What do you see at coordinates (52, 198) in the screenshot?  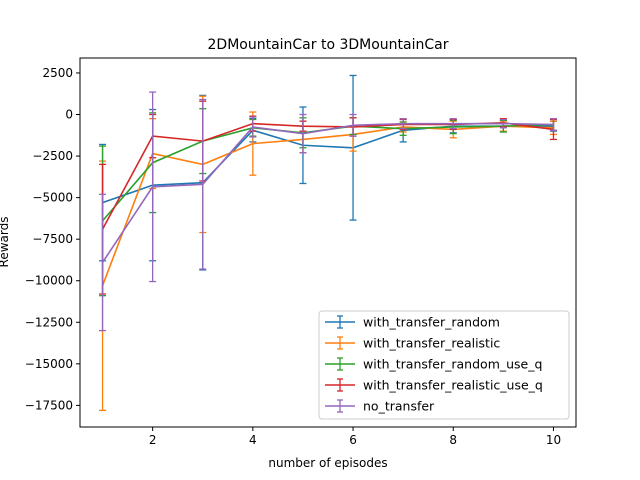 I see `y-tick-label: −5000` at bounding box center [52, 198].